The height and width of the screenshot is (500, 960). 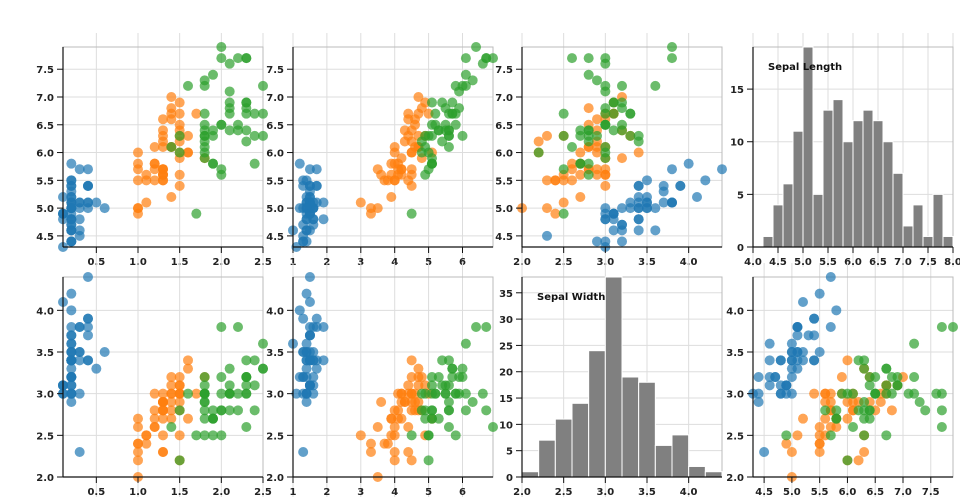 I want to click on y-tick: 3.0, so click(x=279, y=395).